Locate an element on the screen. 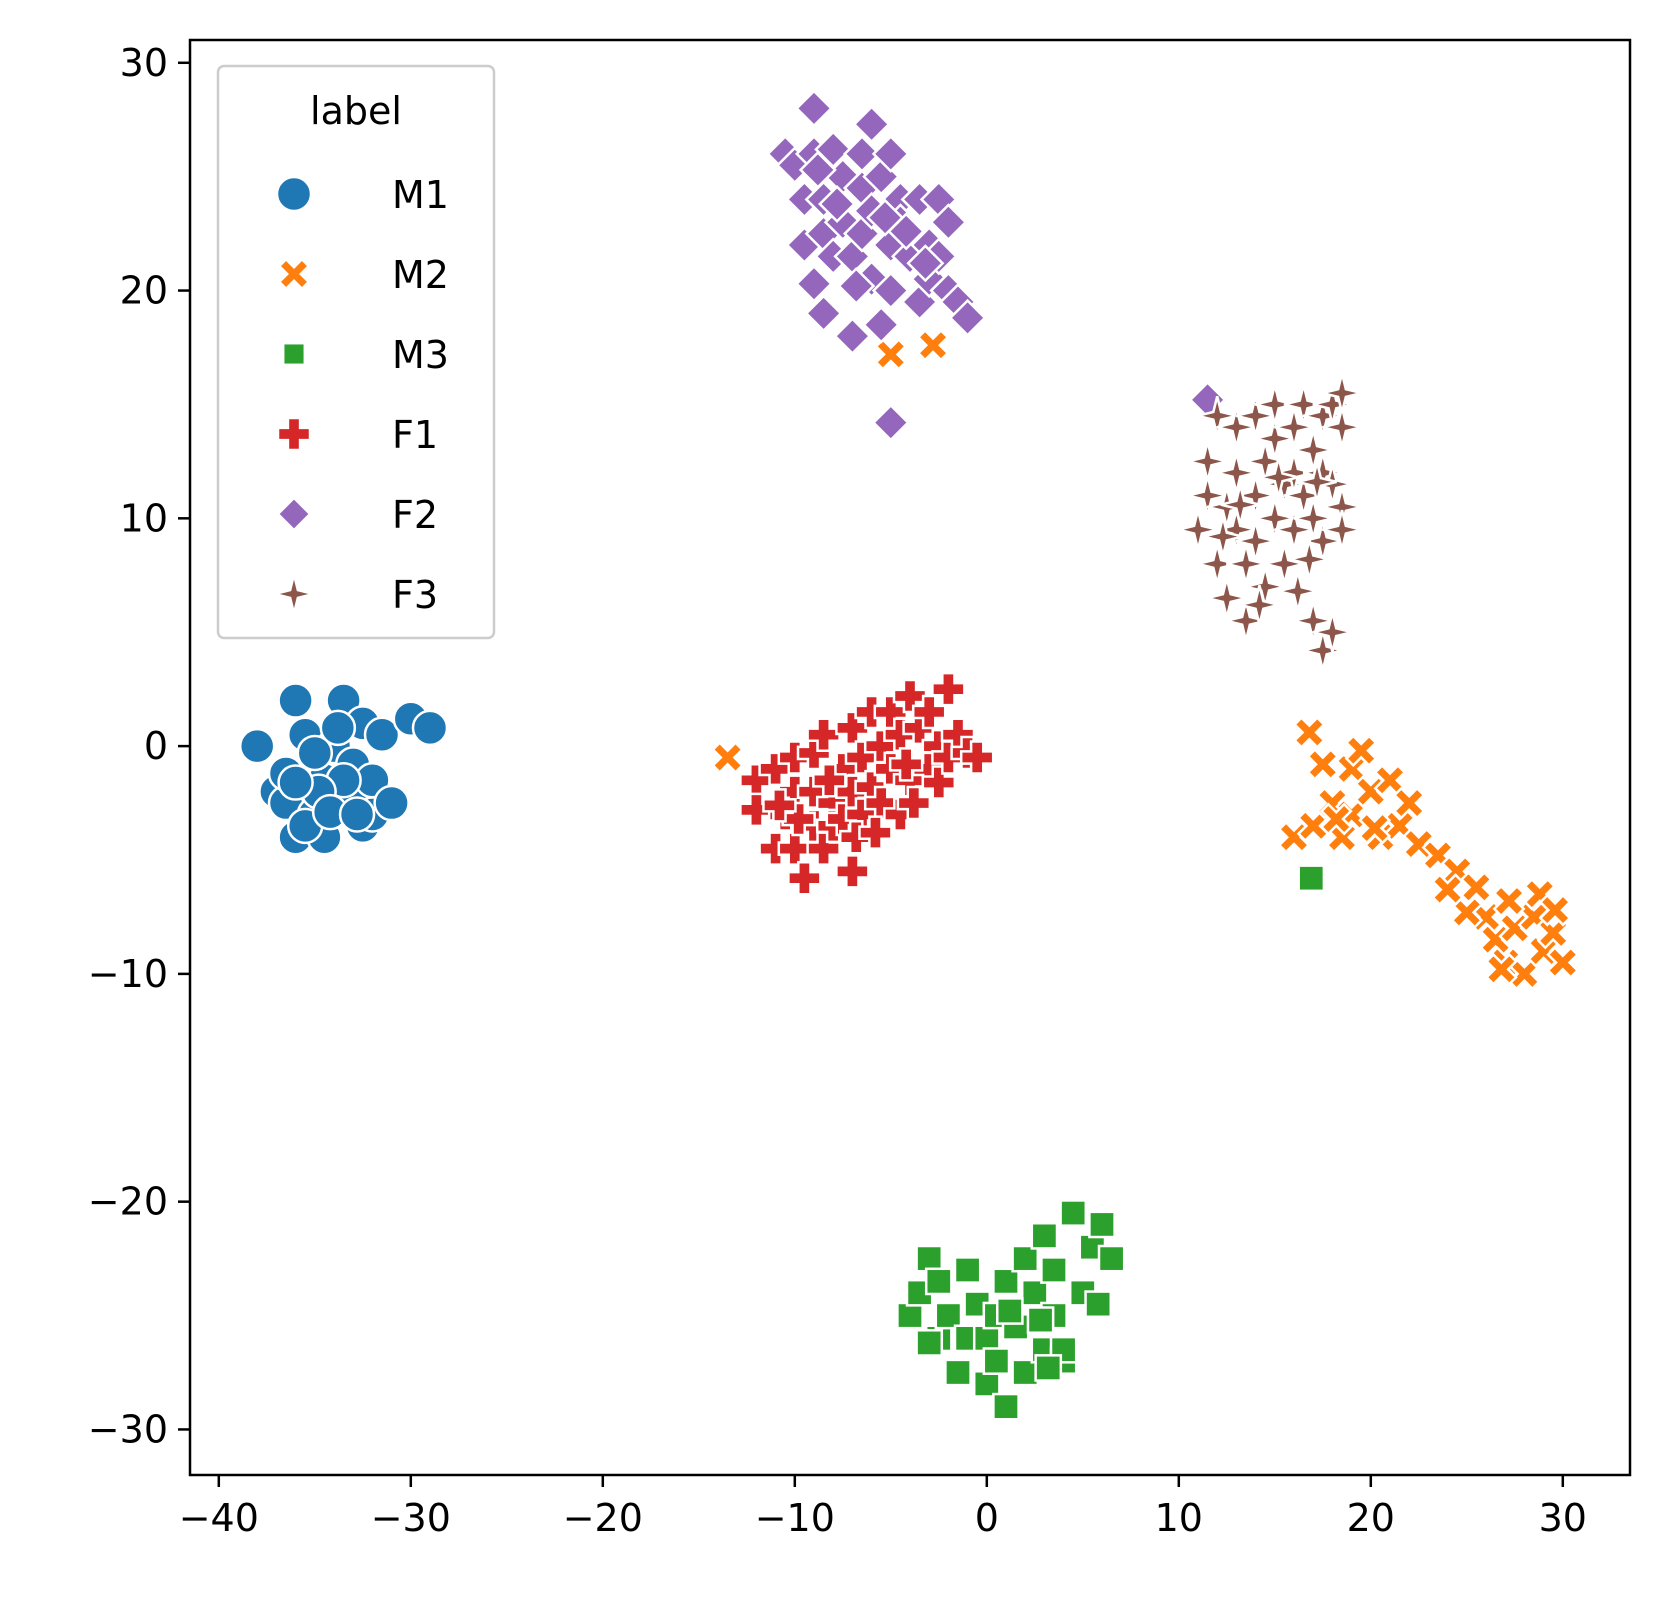 This screenshot has width=1659, height=1603. legend-marker-M1 is located at coordinates (294, 194).